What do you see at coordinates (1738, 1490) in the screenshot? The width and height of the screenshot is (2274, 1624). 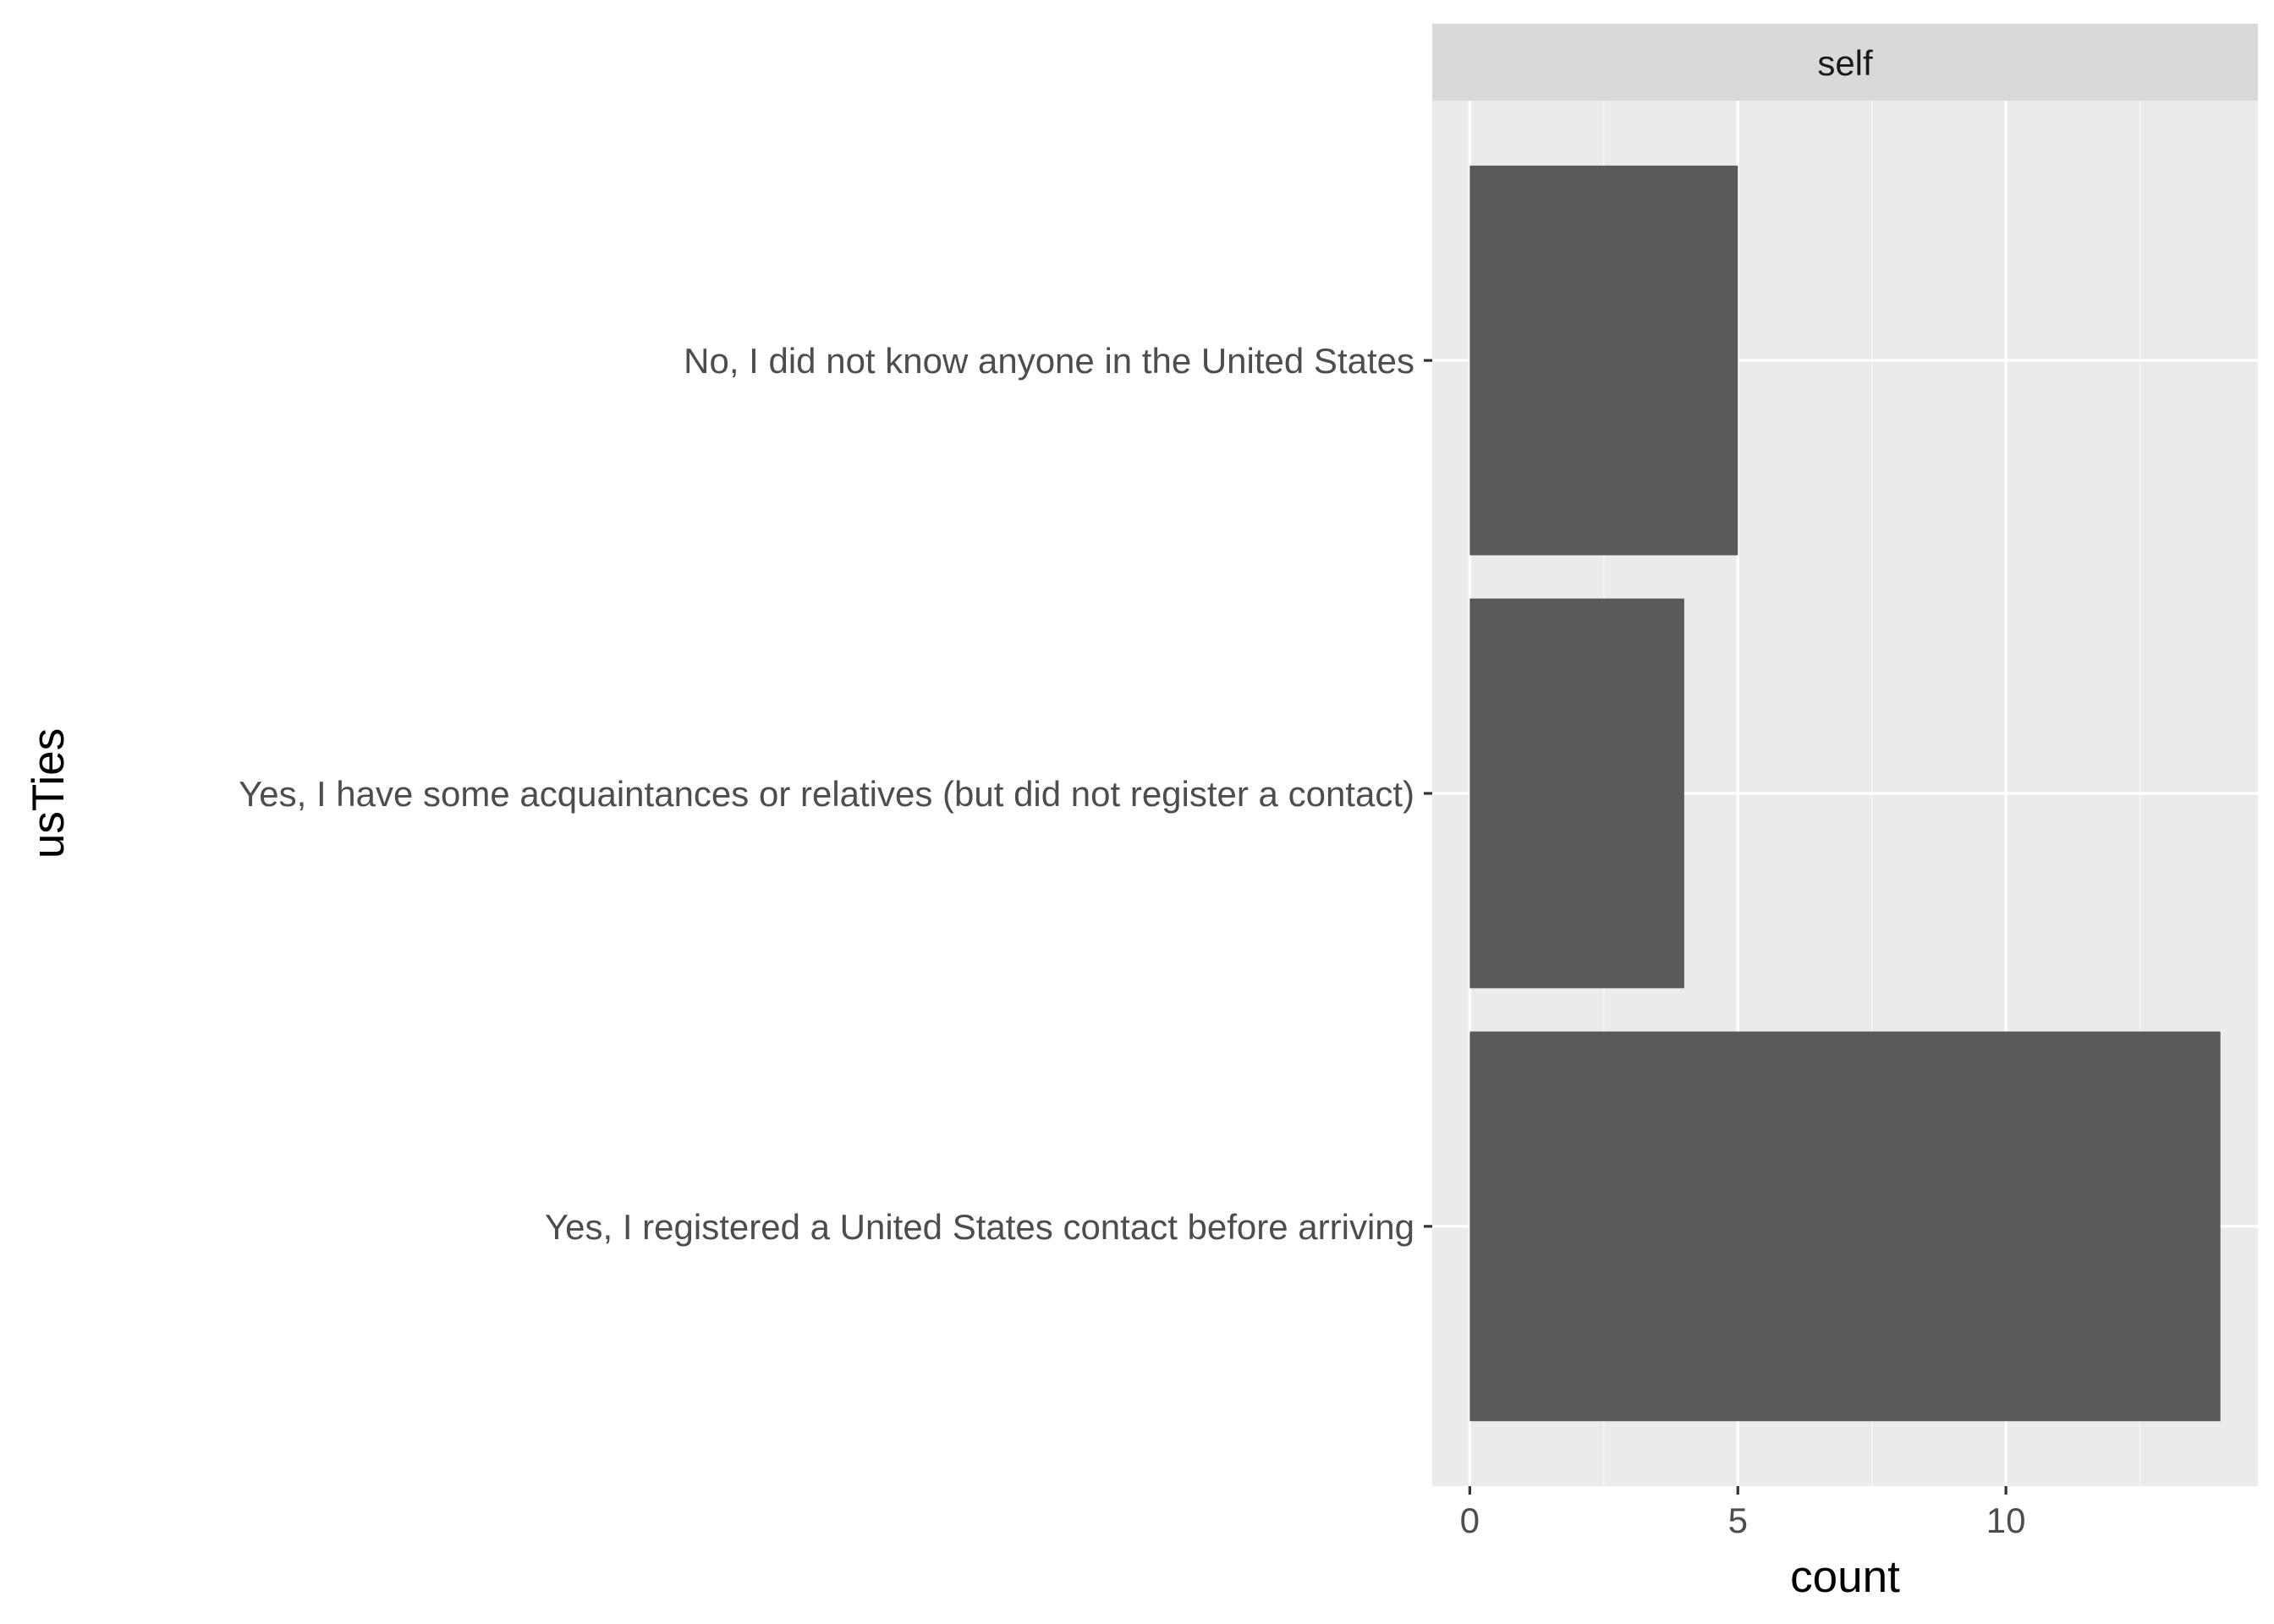 I see `x-axis-ticks` at bounding box center [1738, 1490].